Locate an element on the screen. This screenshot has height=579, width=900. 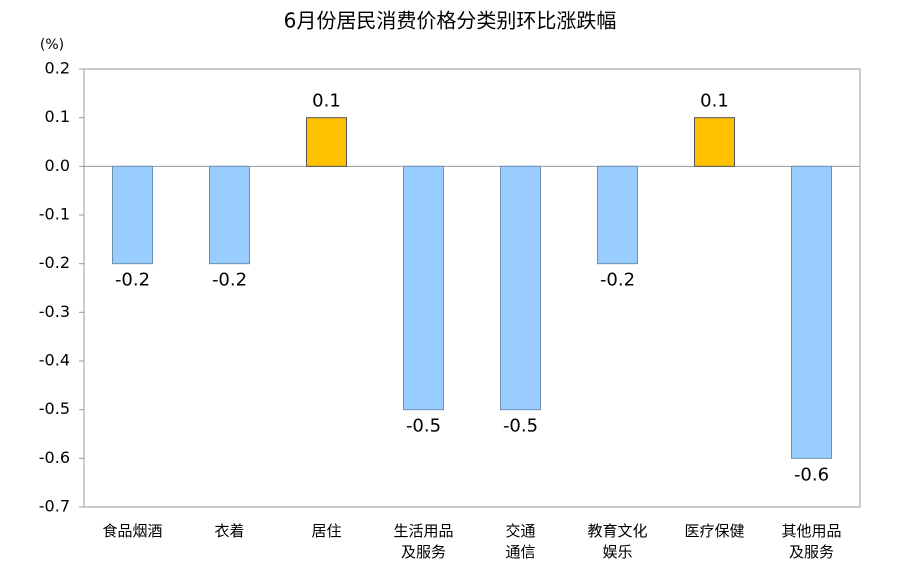
x-tick-label: 居住 is located at coordinates (326, 531).